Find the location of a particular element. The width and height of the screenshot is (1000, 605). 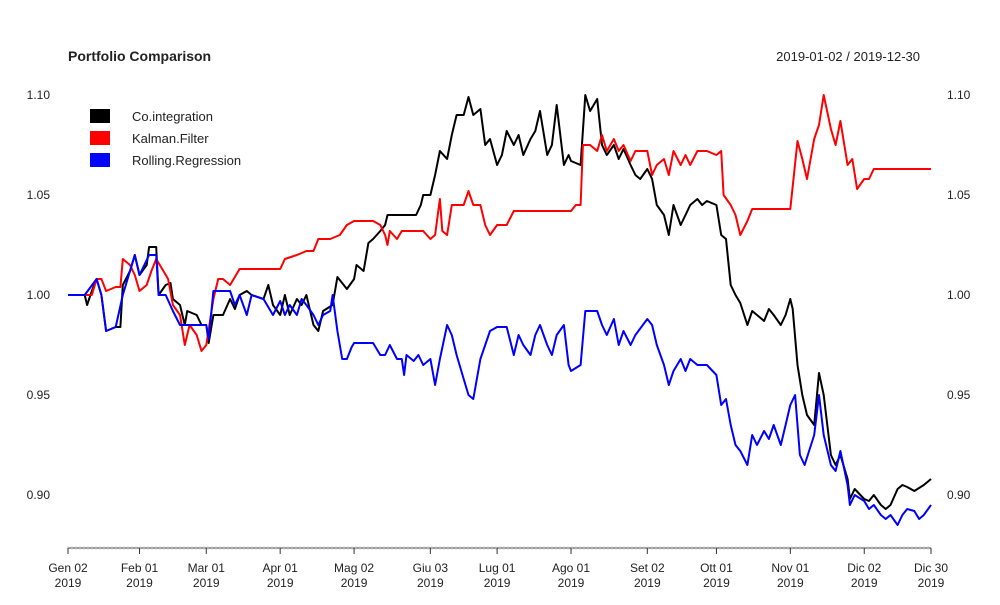

x-tick-label: Ott 01 is located at coordinates (716, 568).